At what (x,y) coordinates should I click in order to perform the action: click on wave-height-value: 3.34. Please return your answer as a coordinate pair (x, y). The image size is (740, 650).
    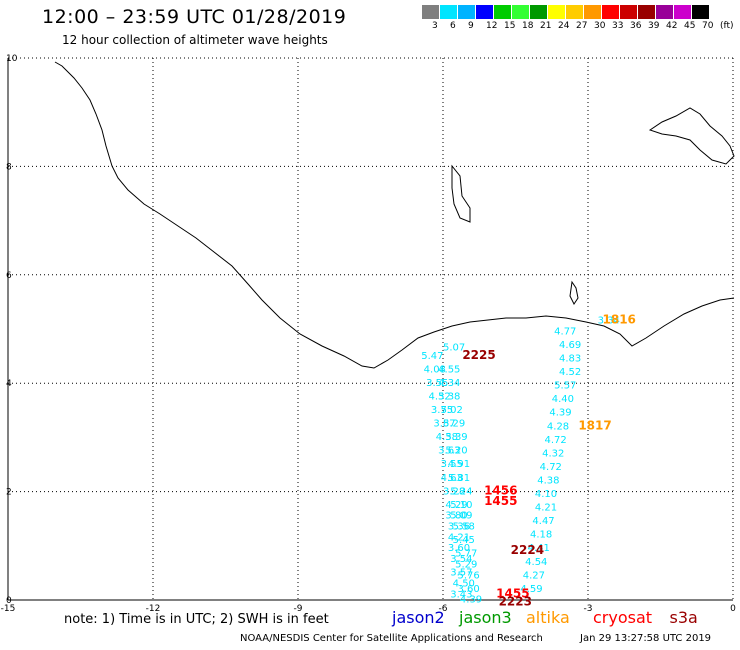
    Looking at the image, I should click on (609, 321).